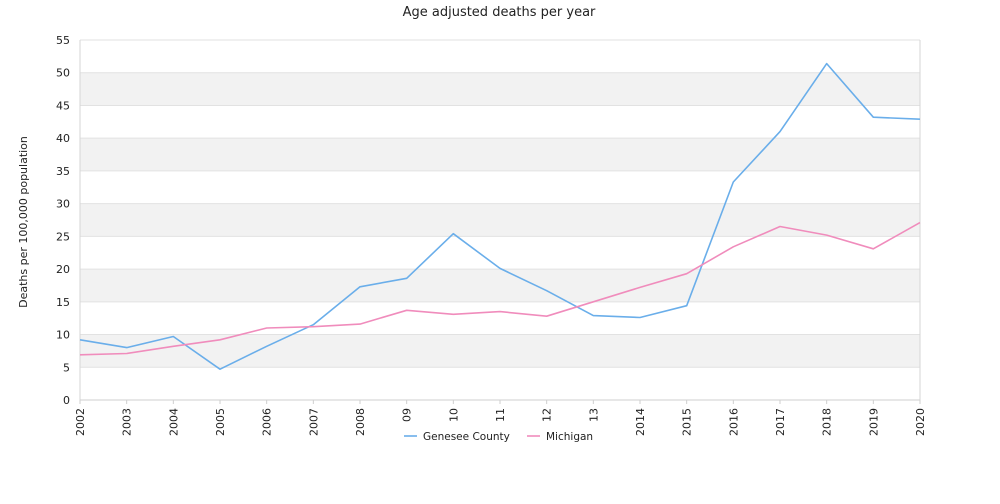 This screenshot has height=504, width=1000. Describe the element at coordinates (63, 73) in the screenshot. I see `y-tick-label: 50` at that location.